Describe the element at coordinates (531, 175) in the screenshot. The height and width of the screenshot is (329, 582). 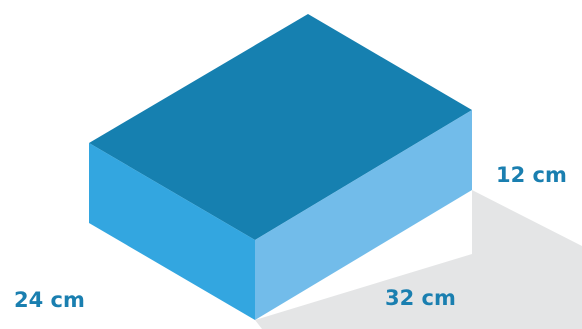
I see `height-label: 12 cm` at that location.